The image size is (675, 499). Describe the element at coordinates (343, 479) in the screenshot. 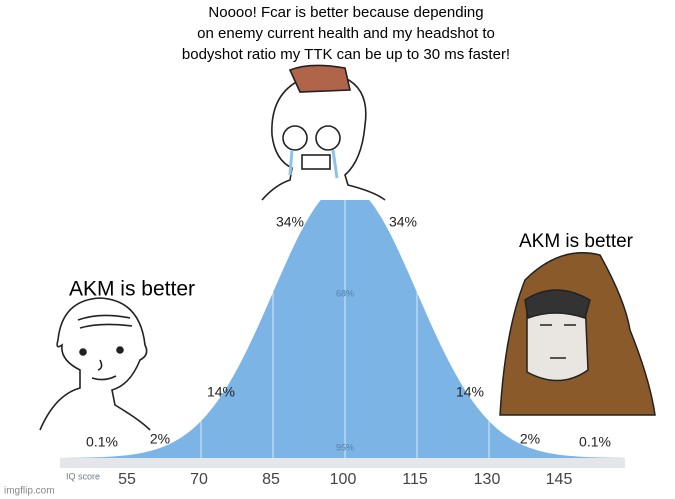

I see `axis-tick-label: 100` at that location.